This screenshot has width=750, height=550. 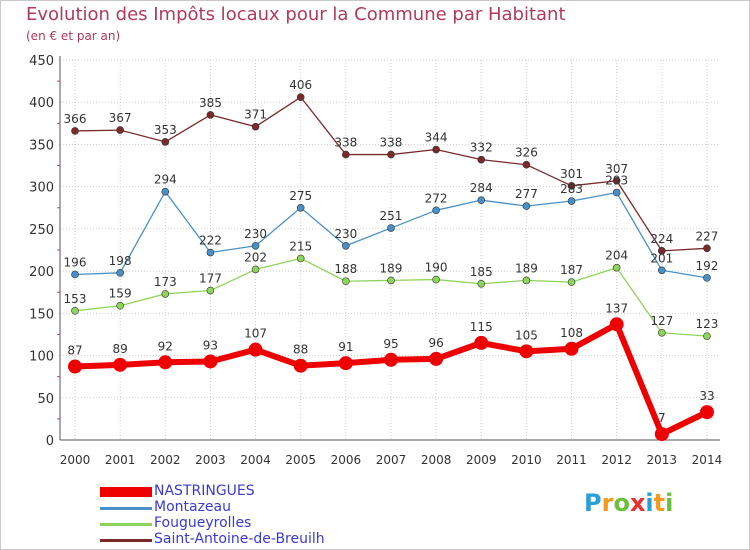 What do you see at coordinates (73, 36) in the screenshot?
I see `chart-subtitle: (en € et par an)` at bounding box center [73, 36].